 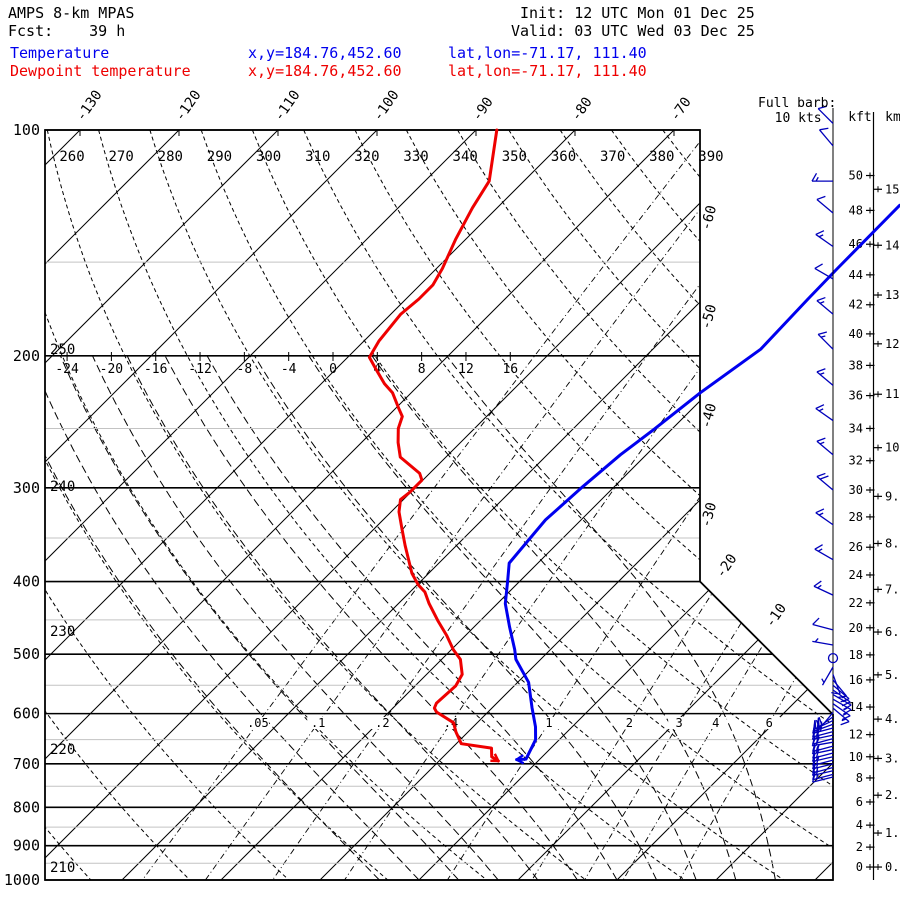 What do you see at coordinates (856, 176) in the screenshot?
I see `svg-text: 50` at bounding box center [856, 176].